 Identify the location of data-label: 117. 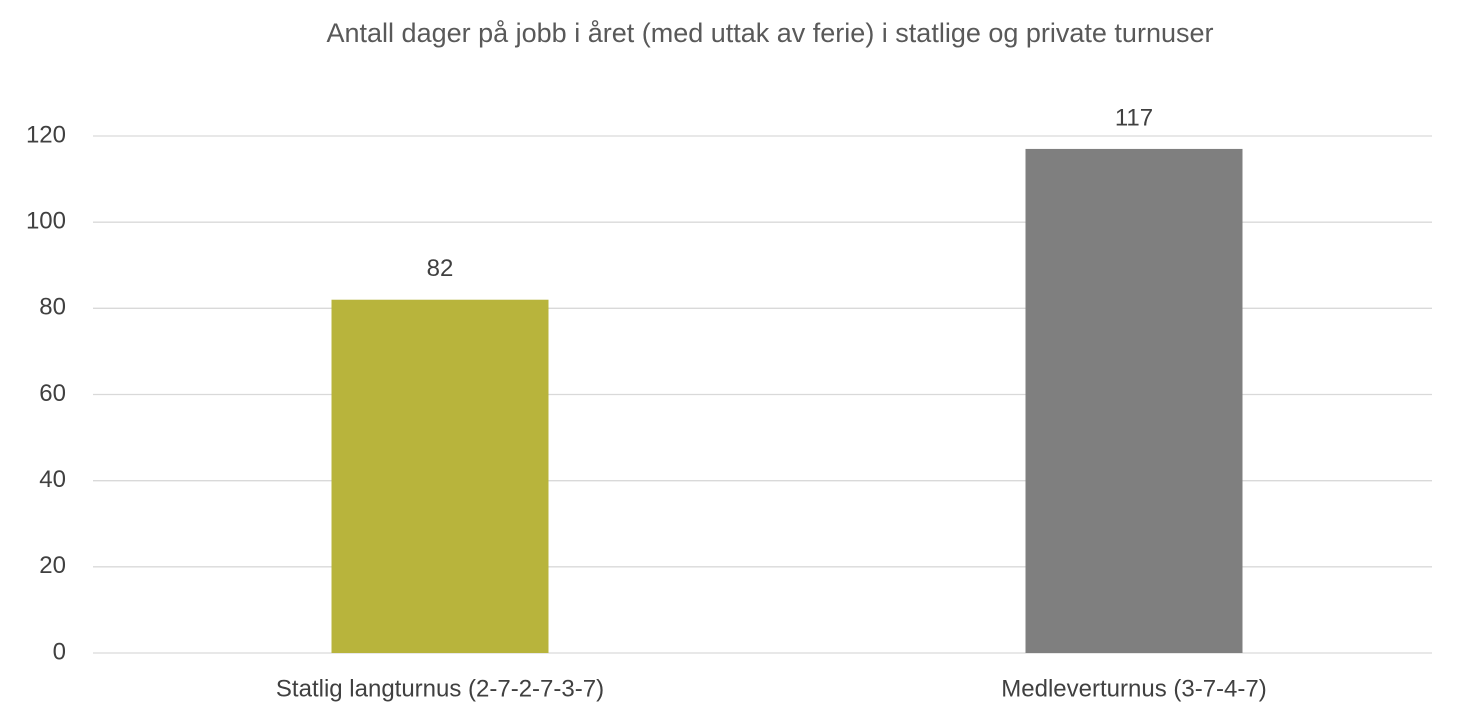
(1134, 117).